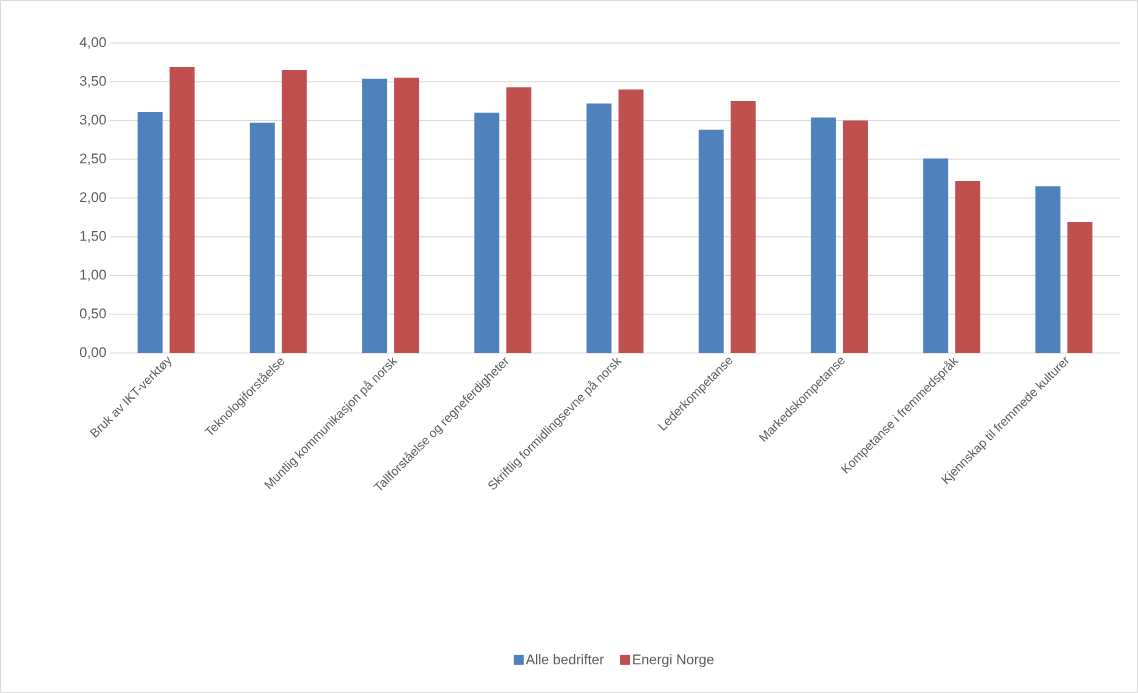 This screenshot has height=693, width=1138. I want to click on y-tick-label: 3,50, so click(92, 81).